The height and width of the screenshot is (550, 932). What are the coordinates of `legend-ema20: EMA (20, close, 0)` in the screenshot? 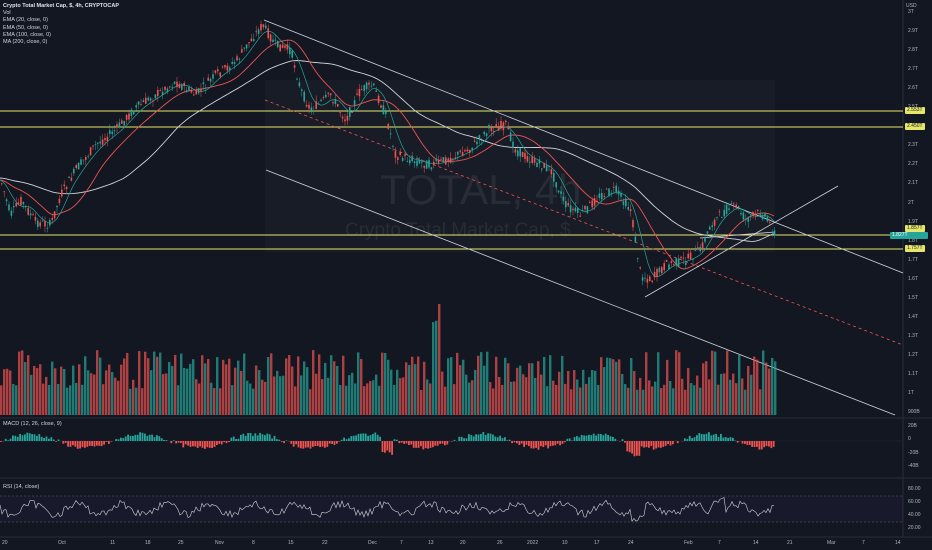 It's located at (25, 20).